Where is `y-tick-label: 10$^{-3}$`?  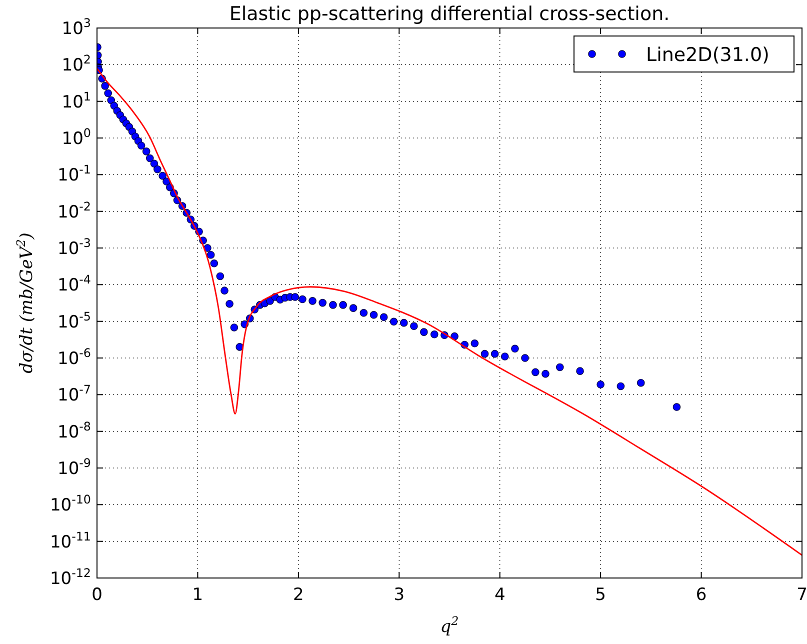 y-tick-label: 10$^{-3}$ is located at coordinates (74, 247).